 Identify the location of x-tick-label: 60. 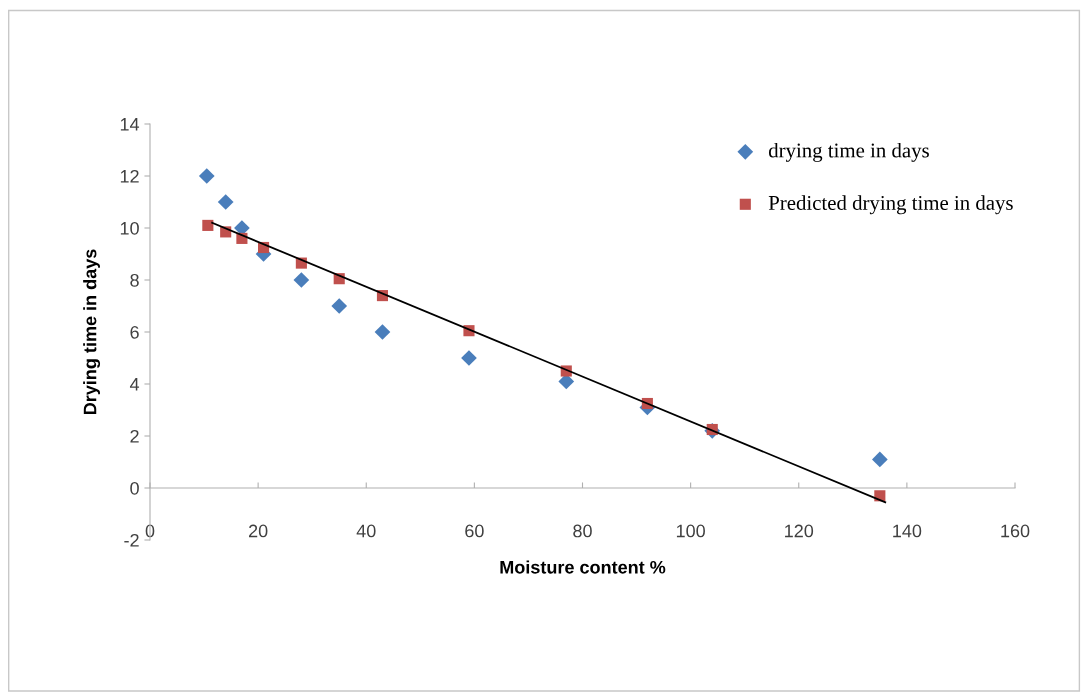
(474, 531).